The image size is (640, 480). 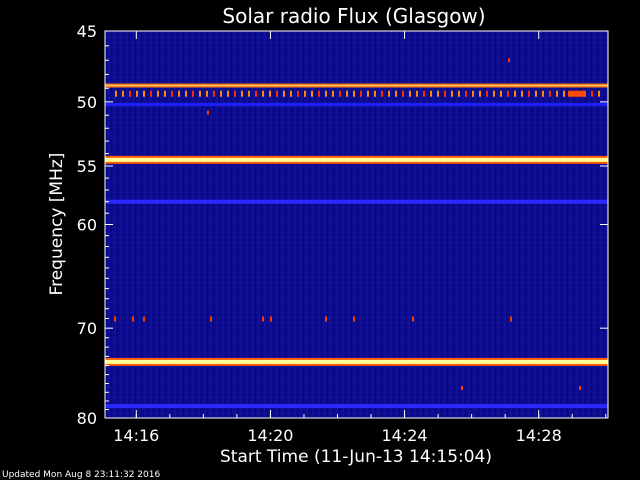 I want to click on y-axis-label: Frequency [MHz], so click(x=57, y=224).